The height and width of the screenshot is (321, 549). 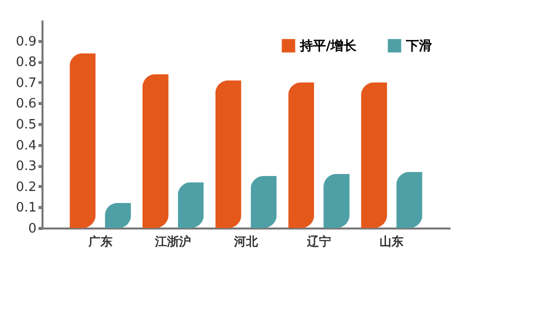 I want to click on y-tick-label: 0.6, so click(x=26, y=104).